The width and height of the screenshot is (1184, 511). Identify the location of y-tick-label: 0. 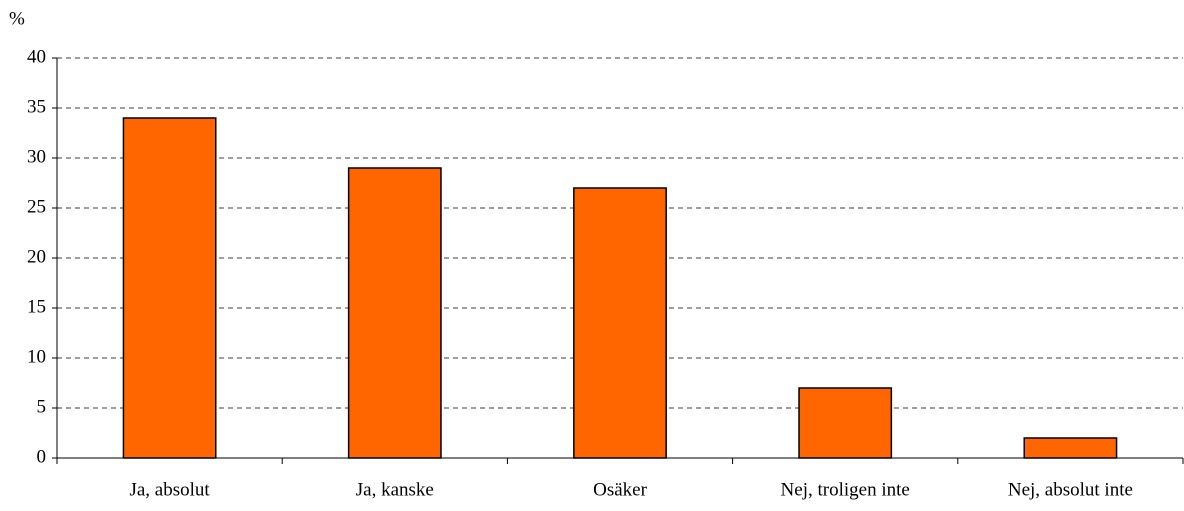
(42, 456).